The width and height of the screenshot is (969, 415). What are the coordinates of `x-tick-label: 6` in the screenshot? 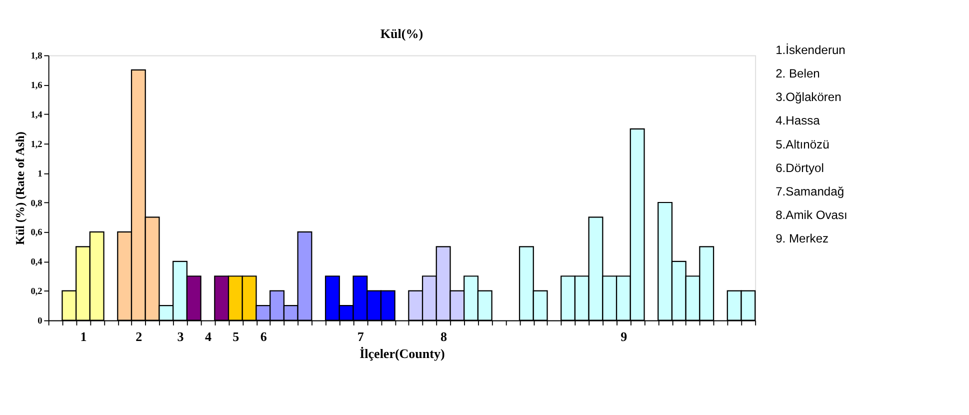 It's located at (264, 336).